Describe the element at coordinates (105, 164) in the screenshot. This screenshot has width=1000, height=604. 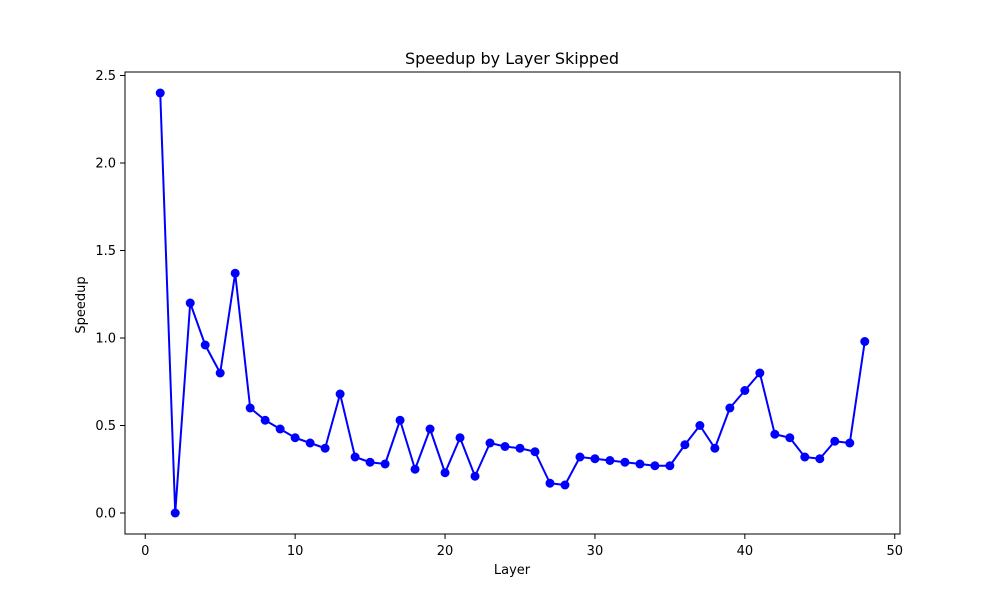
I see `y-tick-label: 2.0` at that location.